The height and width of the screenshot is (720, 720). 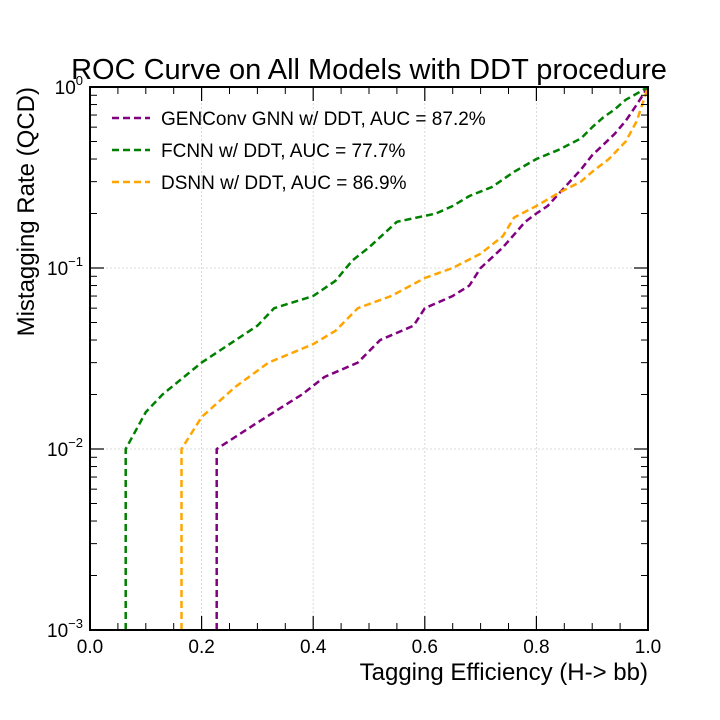 What do you see at coordinates (425, 647) in the screenshot?
I see `x-tick-label: 0.6` at bounding box center [425, 647].